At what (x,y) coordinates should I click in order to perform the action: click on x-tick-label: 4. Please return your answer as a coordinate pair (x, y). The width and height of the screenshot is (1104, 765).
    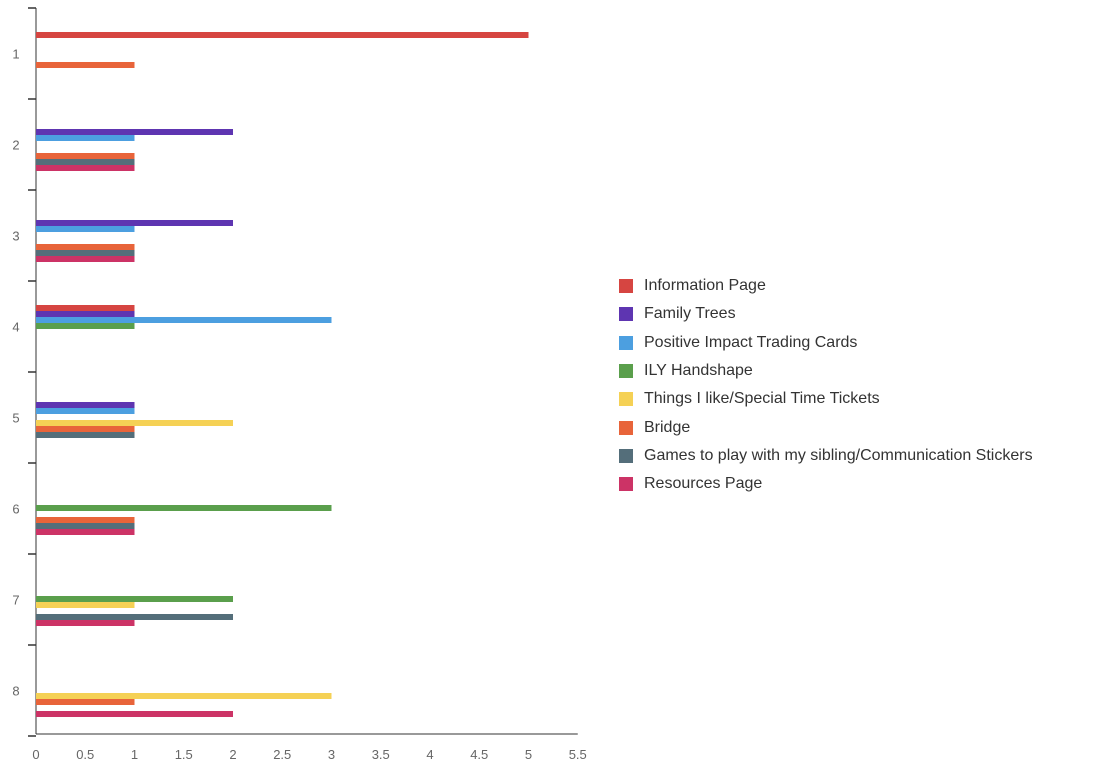
    Looking at the image, I should click on (429, 754).